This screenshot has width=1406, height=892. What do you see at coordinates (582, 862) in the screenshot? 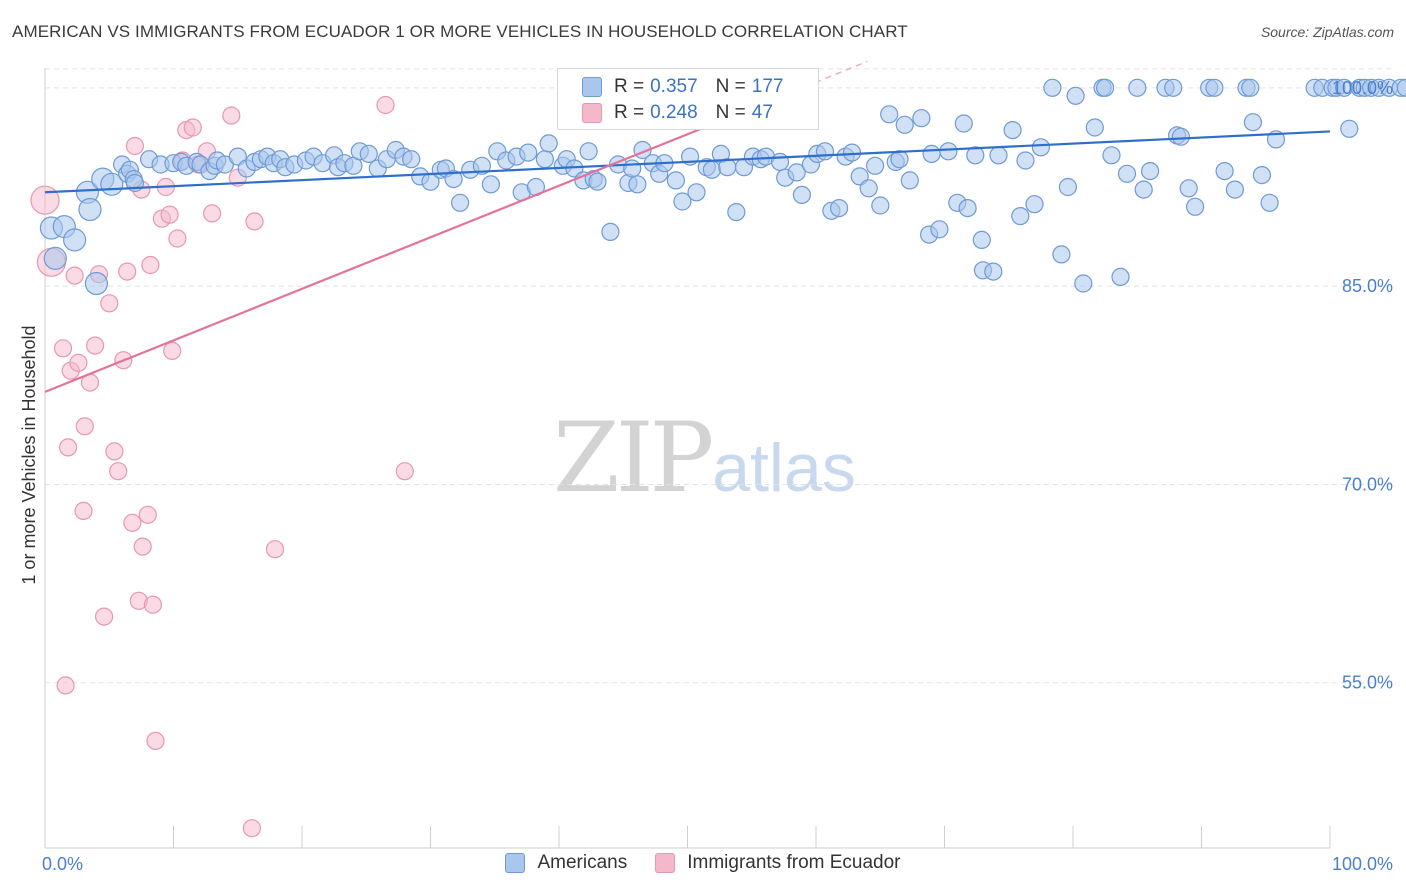
I see `legend-label-americans: Americans` at bounding box center [582, 862].